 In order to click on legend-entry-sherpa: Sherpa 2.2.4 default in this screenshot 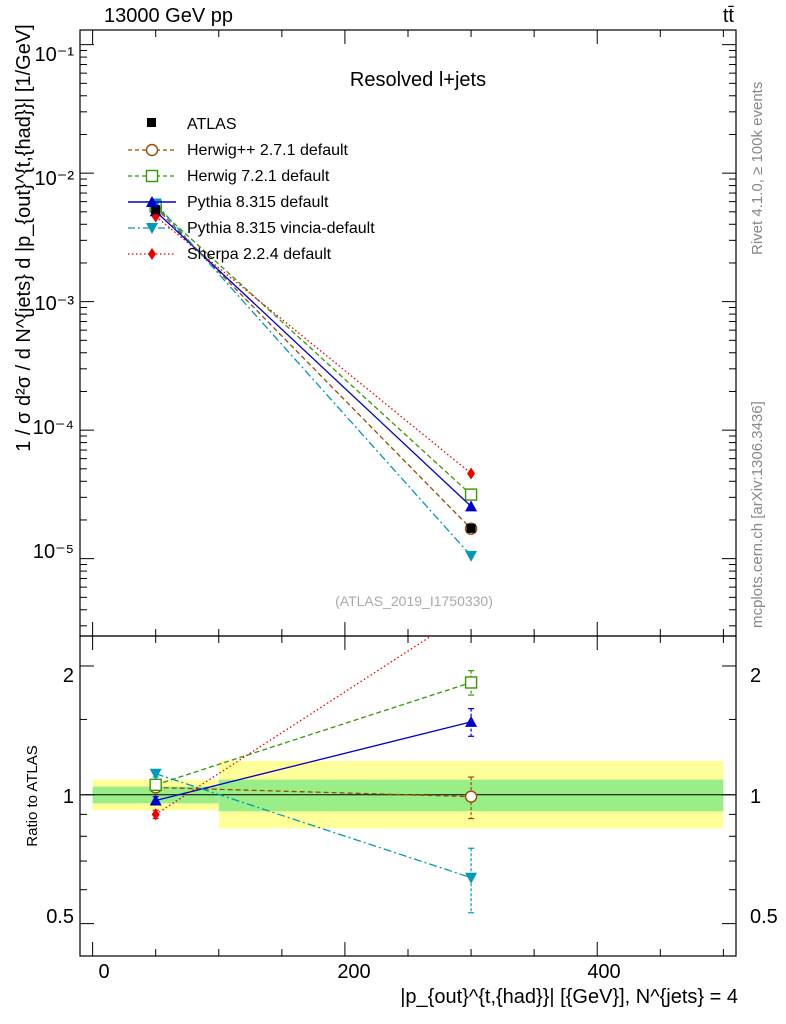, I will do `click(230, 254)`.